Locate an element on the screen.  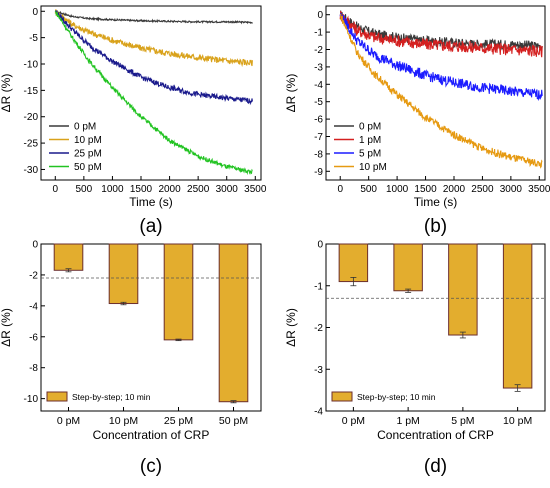
y-tick-label: -15 is located at coordinates (31, 91).